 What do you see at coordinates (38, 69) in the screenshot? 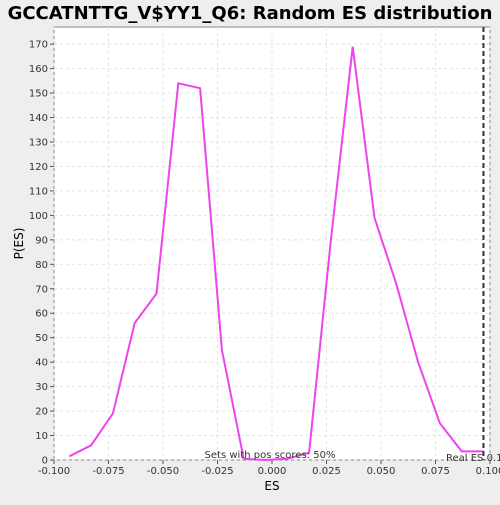
I see `y-tick-label: 160` at bounding box center [38, 69].